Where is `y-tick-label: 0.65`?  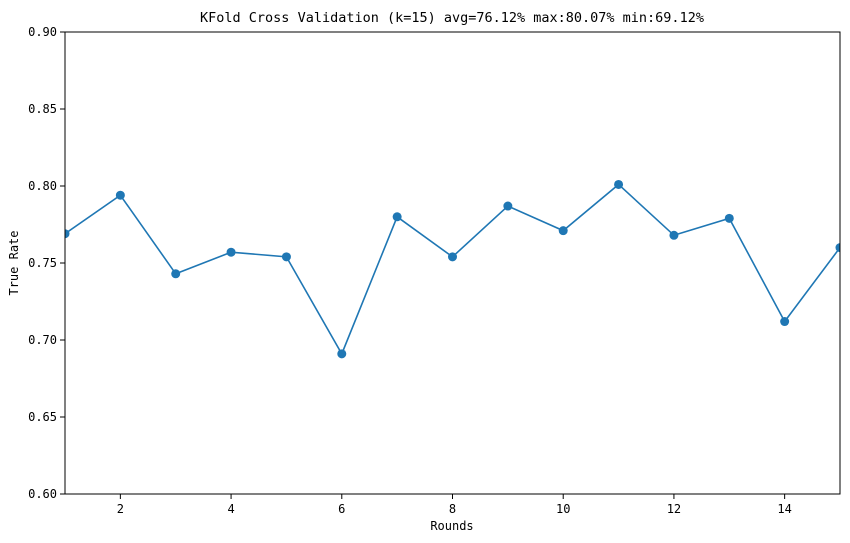
y-tick-label: 0.65 is located at coordinates (42, 417).